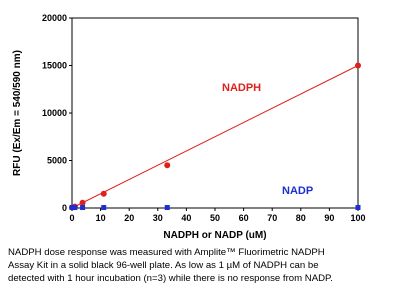 The height and width of the screenshot is (304, 402). What do you see at coordinates (54, 113) in the screenshot?
I see `y-tick-label: 10000` at bounding box center [54, 113].